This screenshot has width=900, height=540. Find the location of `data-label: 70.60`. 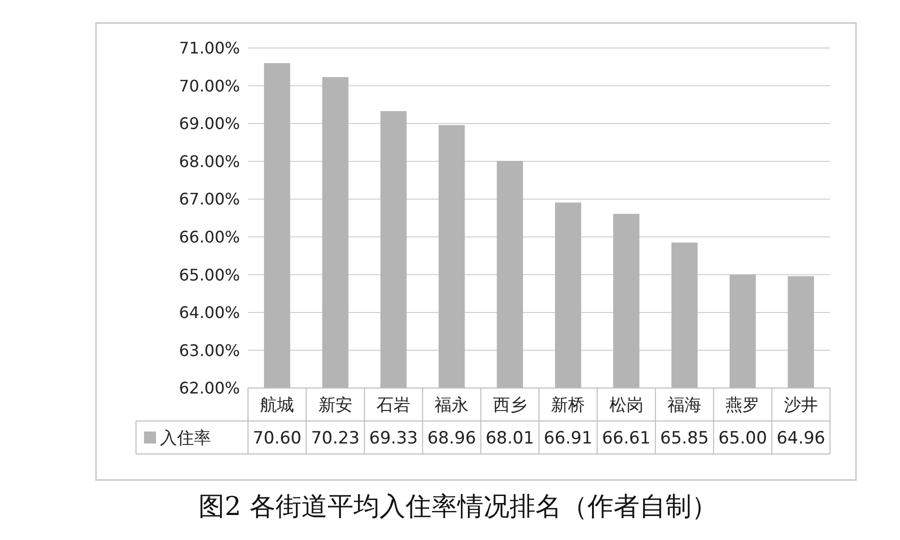

data-label: 70.60 is located at coordinates (277, 438).